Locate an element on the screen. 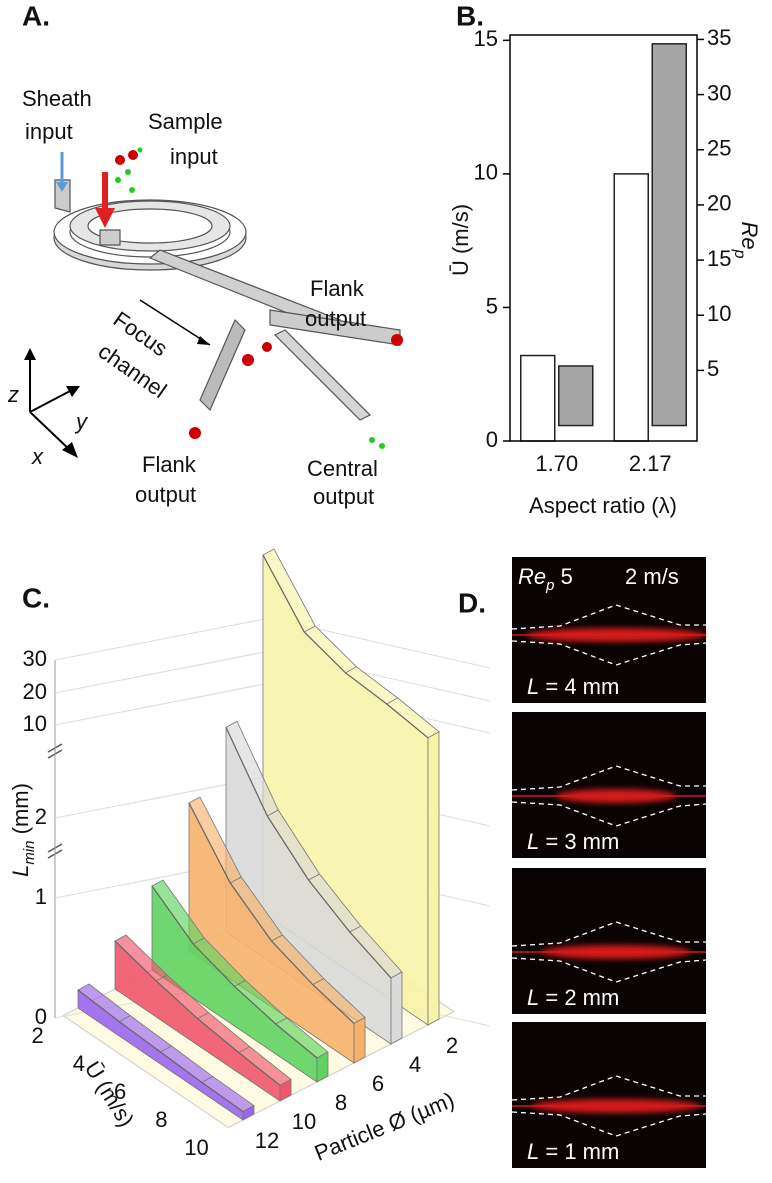 This screenshot has height=1183, width=772. y-label-unit: (mm) is located at coordinates (20, 811).